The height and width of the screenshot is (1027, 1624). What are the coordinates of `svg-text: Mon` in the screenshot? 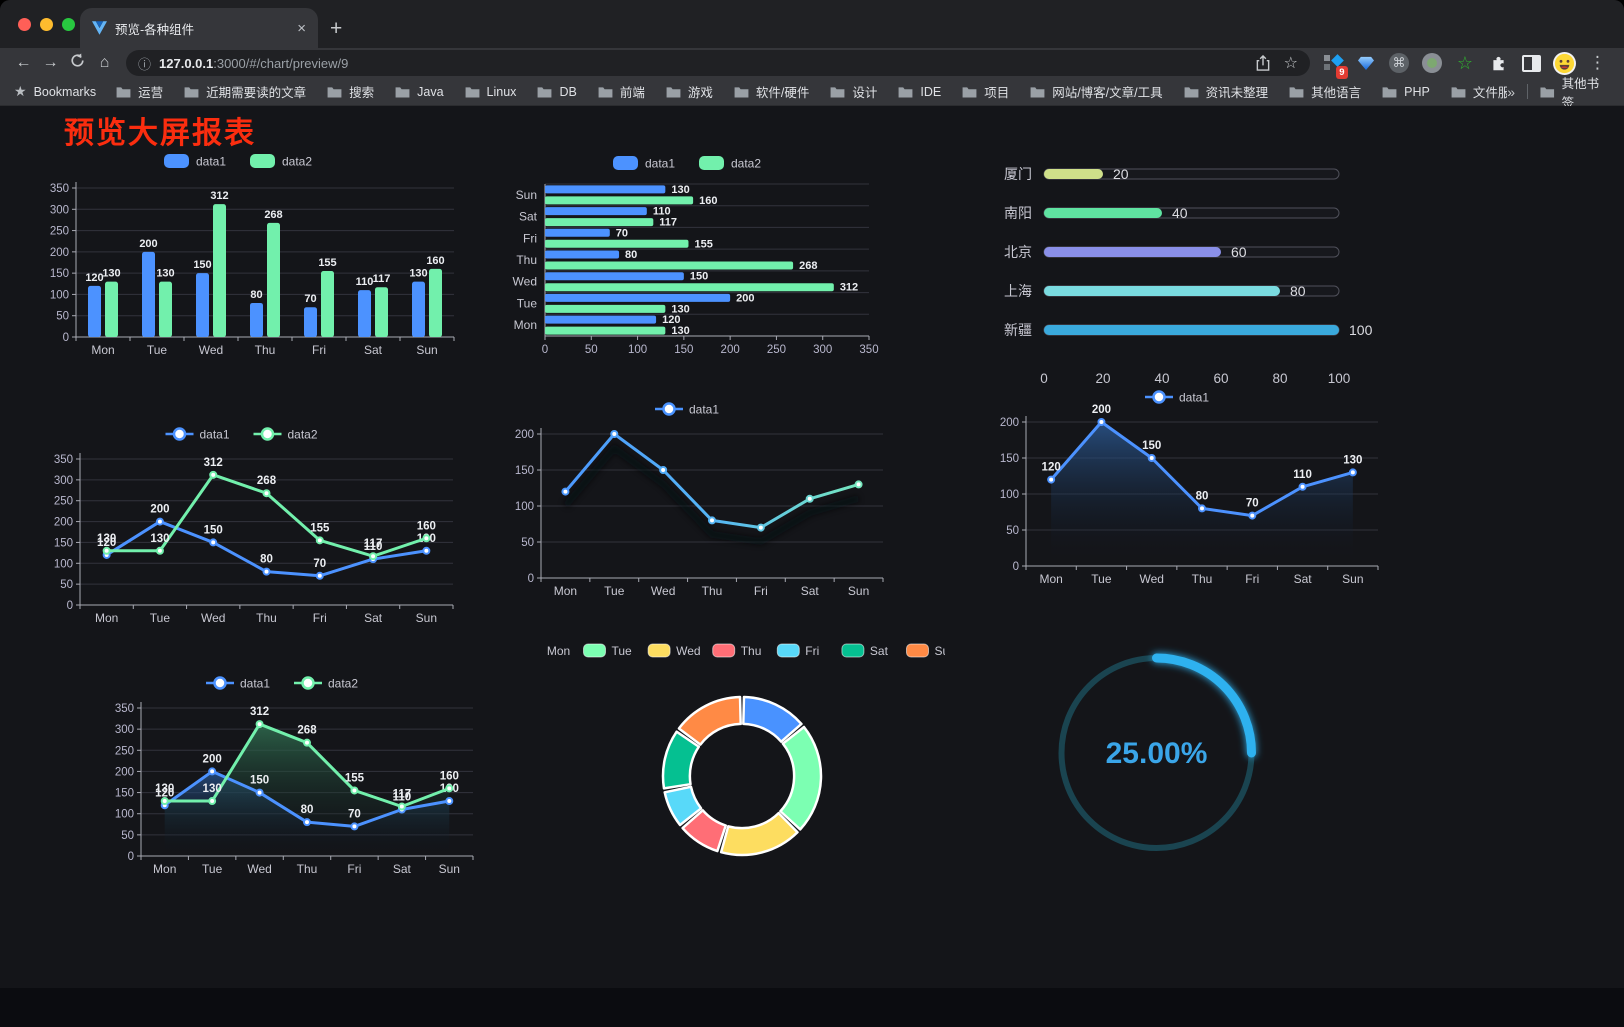 It's located at (525, 325).